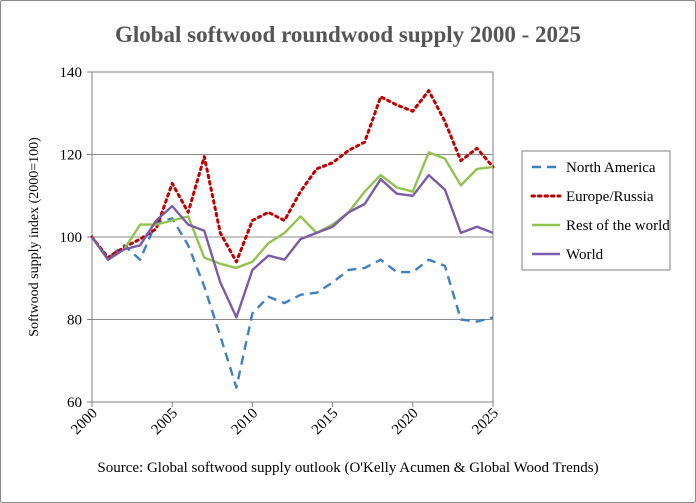 This screenshot has width=696, height=503. I want to click on x-tick-label: 2015, so click(325, 422).